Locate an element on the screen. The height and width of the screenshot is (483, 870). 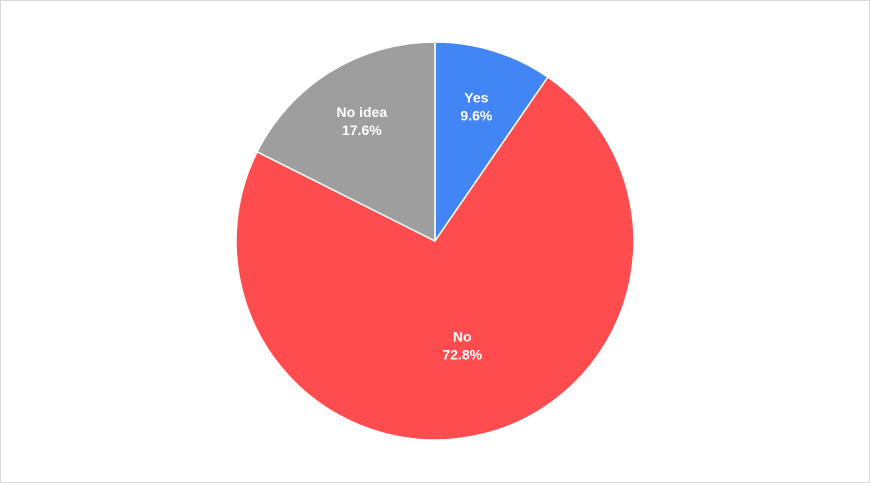
slice-value-label: 72.8% is located at coordinates (462, 355).